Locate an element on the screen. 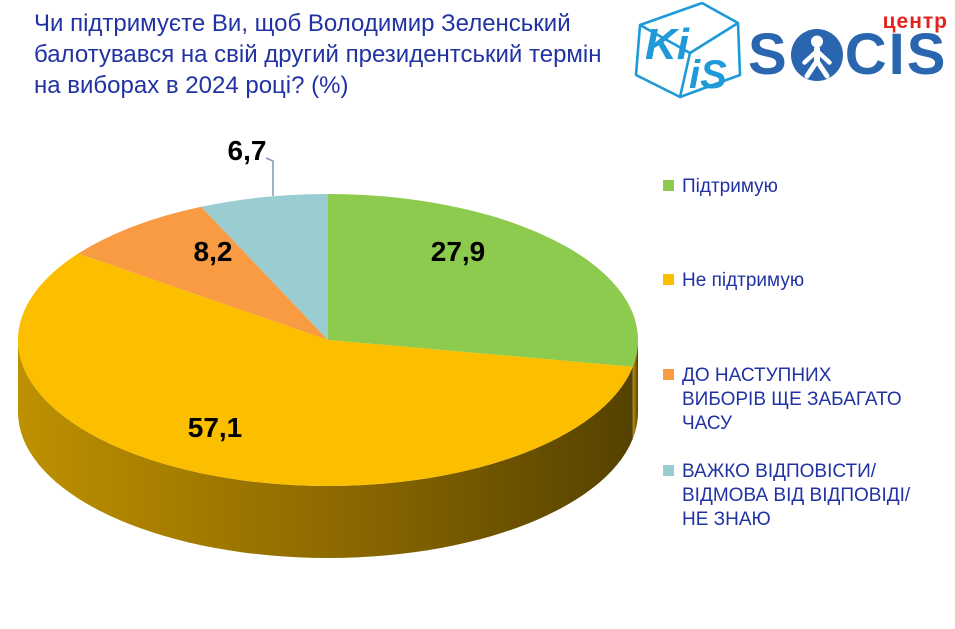  socis-wordmark: S CIS is located at coordinates (847, 55).